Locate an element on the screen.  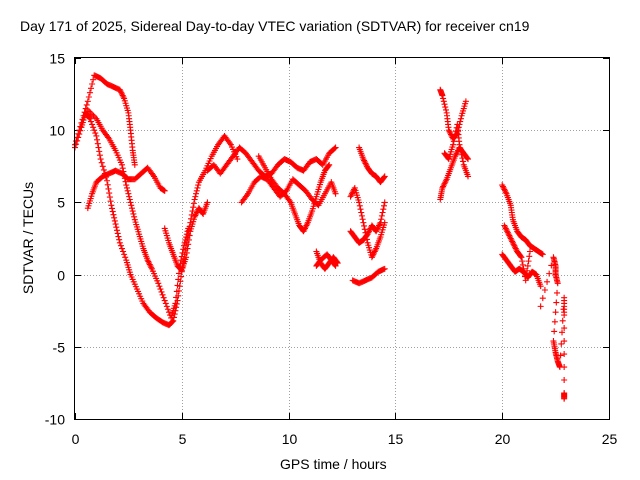
y-tick-label: 0 is located at coordinates (61, 276).